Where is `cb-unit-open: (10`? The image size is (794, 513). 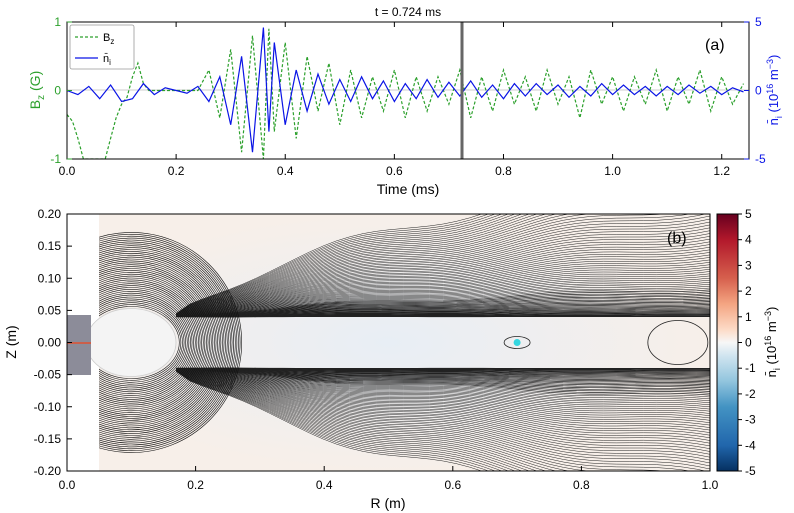
cb-unit-open: (10 is located at coordinates (771, 357).